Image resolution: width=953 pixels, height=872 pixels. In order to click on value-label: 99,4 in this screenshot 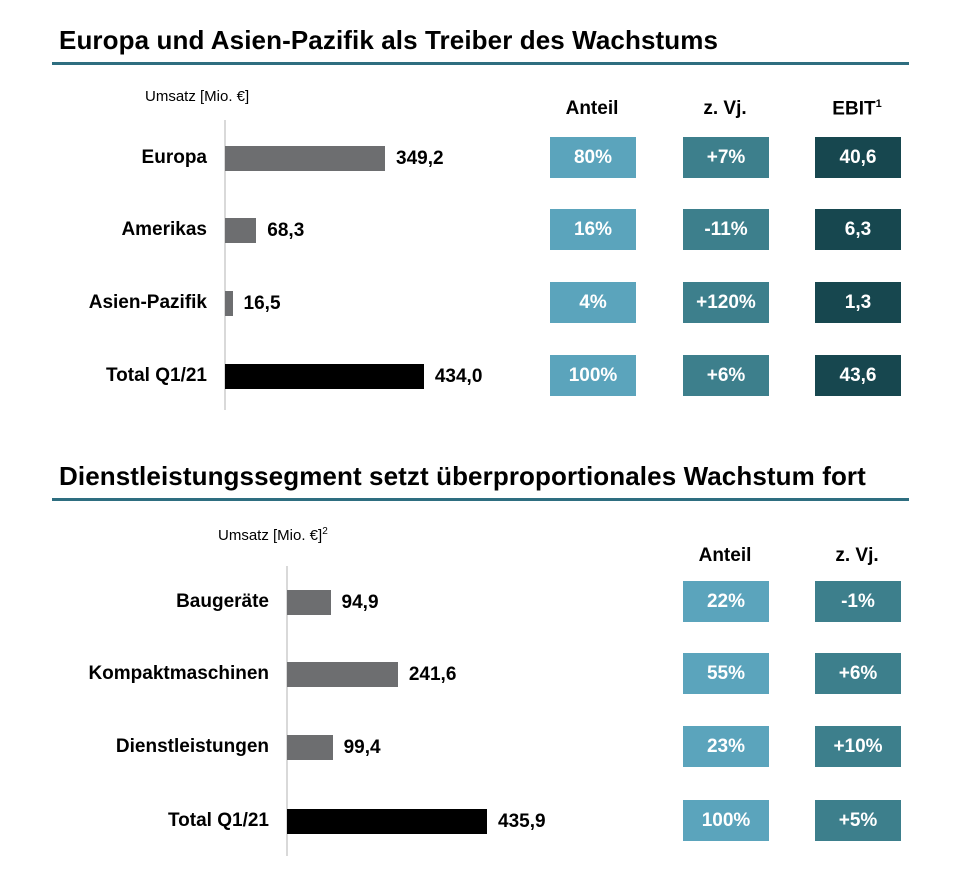, I will do `click(362, 747)`.